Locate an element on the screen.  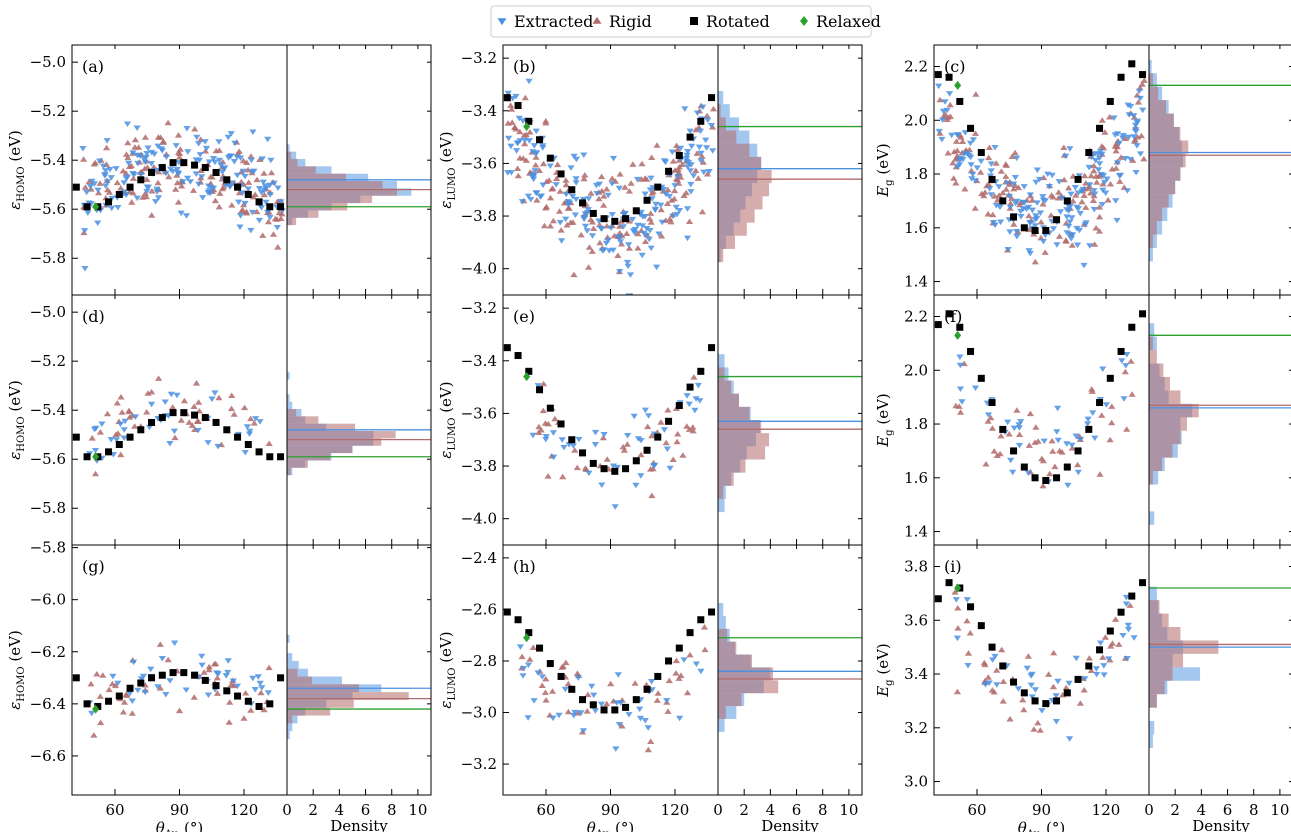
y-axis-label: Eg (eV) is located at coordinates (884, 670).